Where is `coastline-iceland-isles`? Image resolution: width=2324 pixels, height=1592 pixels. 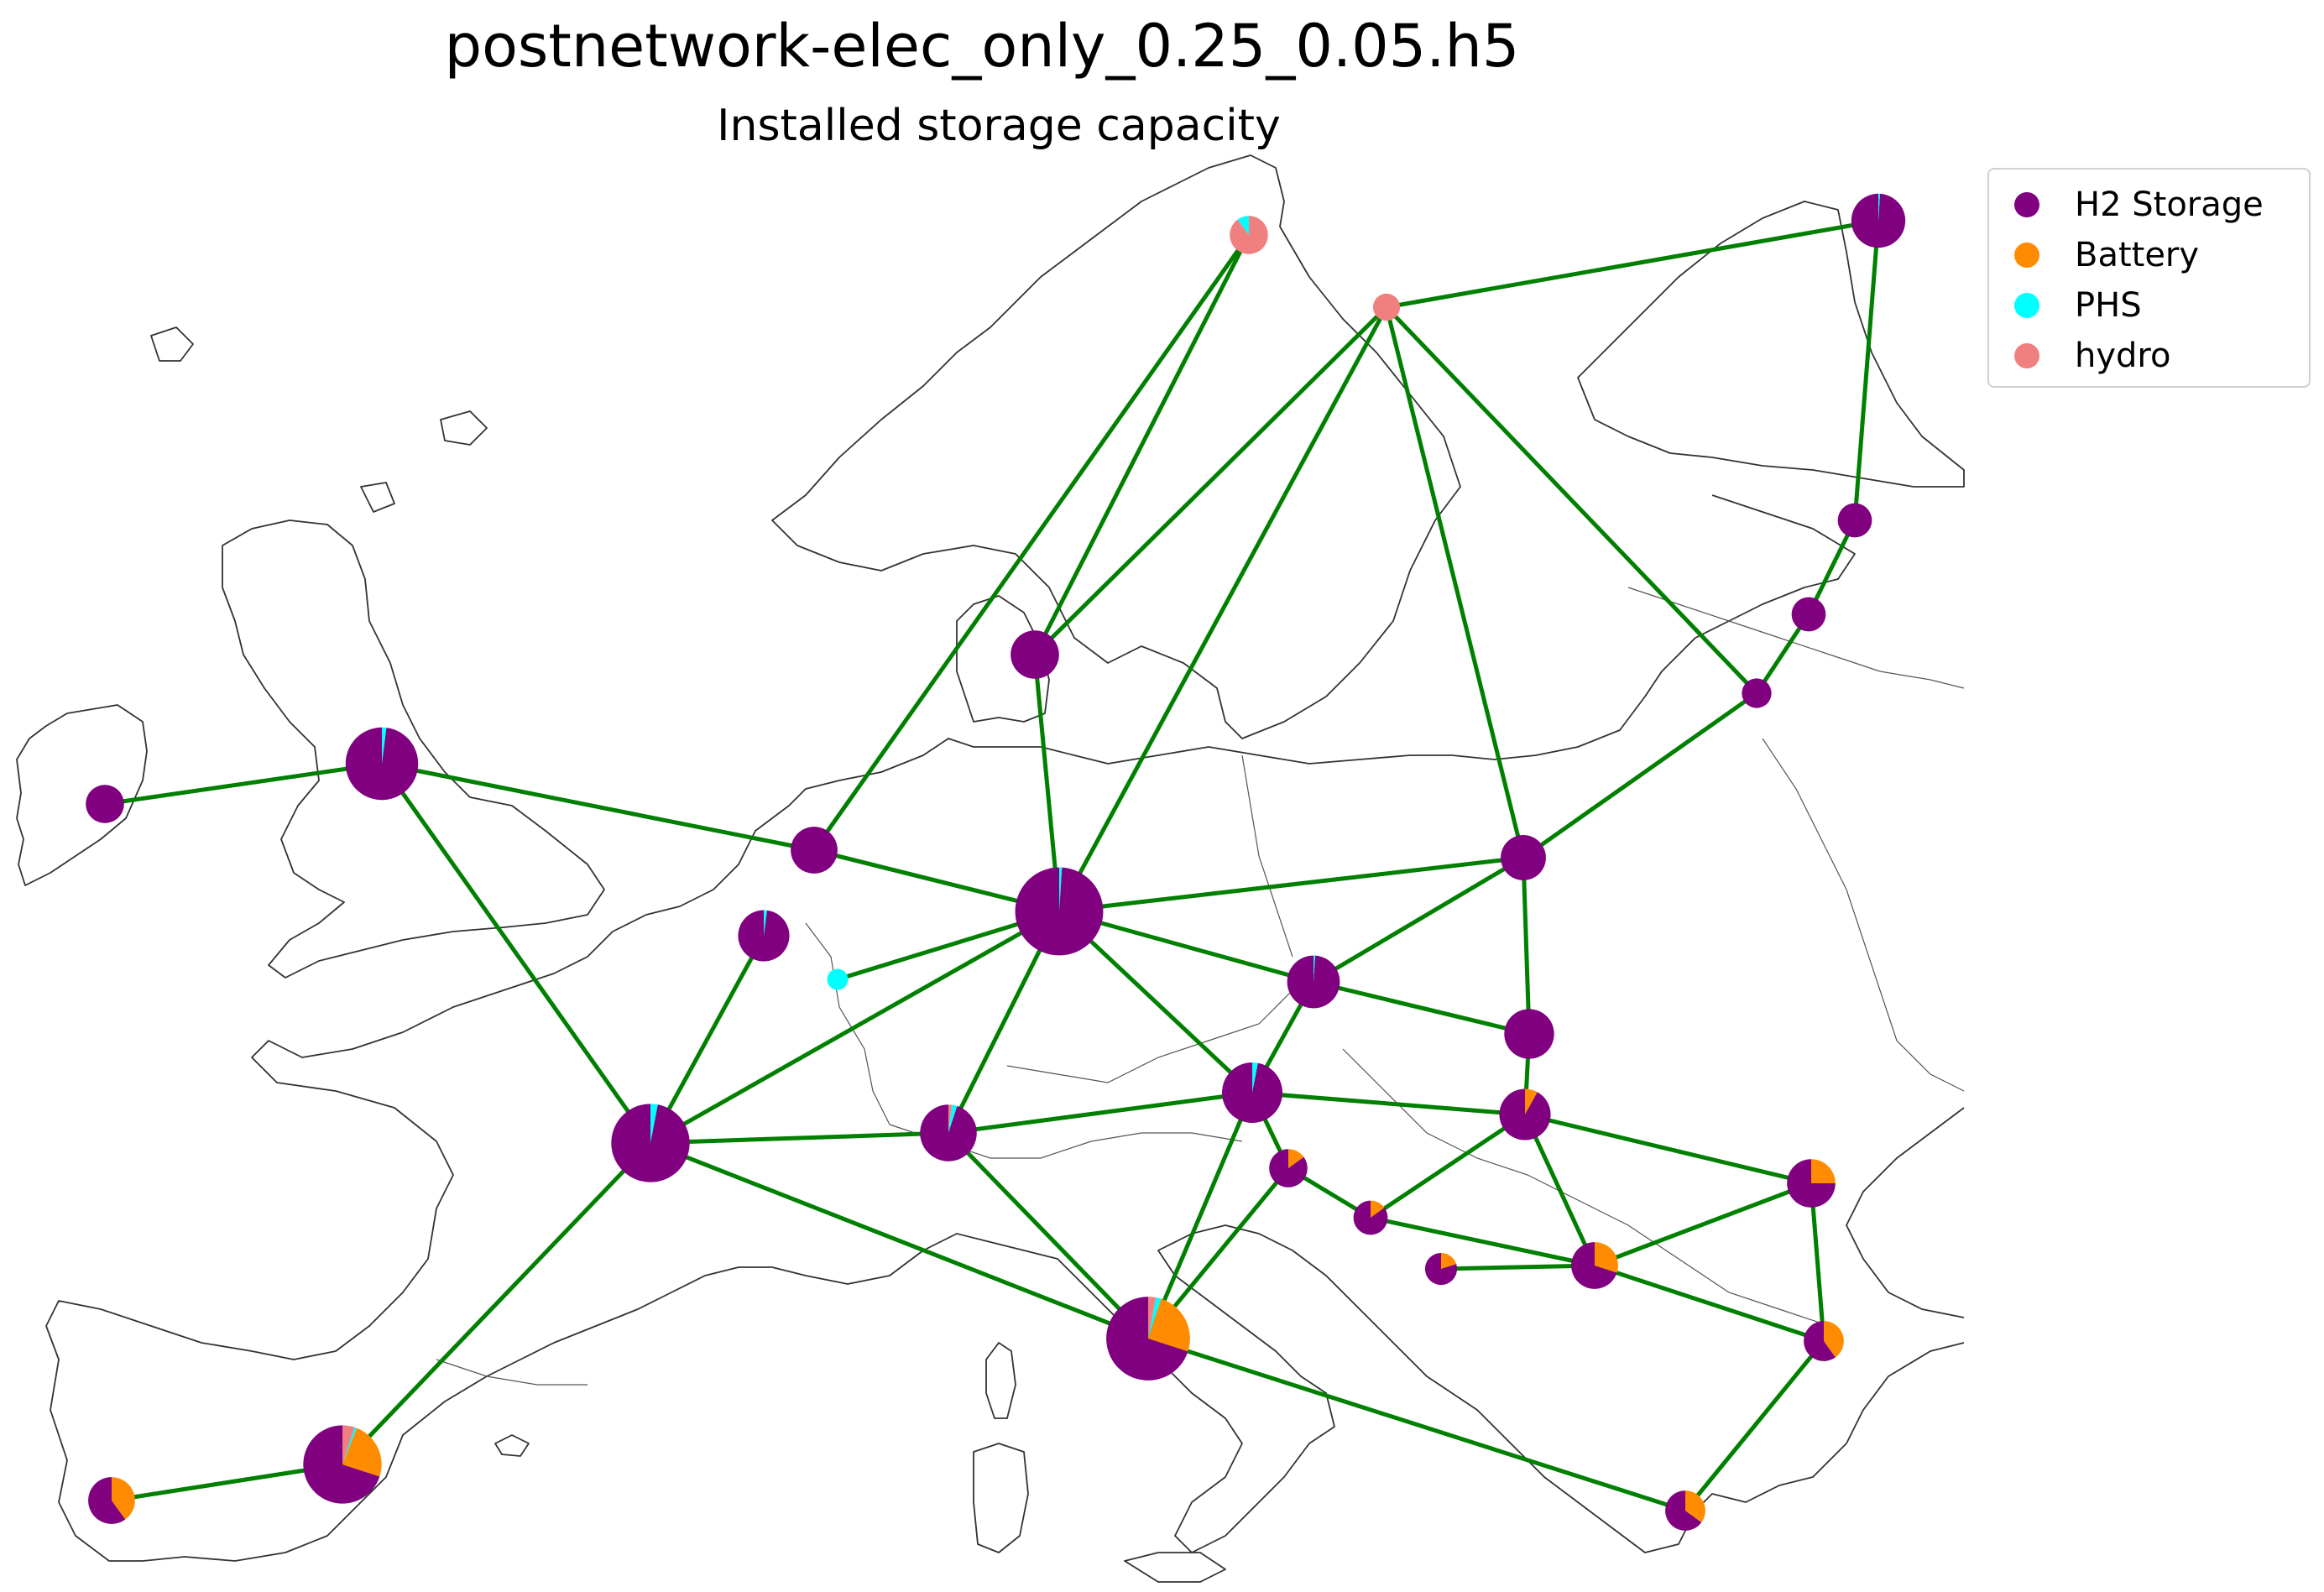
coastline-iceland-isles is located at coordinates (319, 419).